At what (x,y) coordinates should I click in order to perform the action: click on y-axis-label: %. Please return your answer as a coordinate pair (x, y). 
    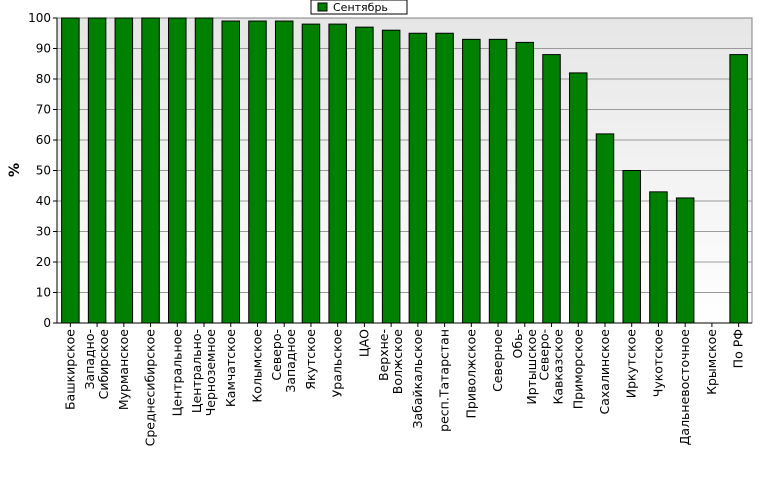
    Looking at the image, I should click on (15, 170).